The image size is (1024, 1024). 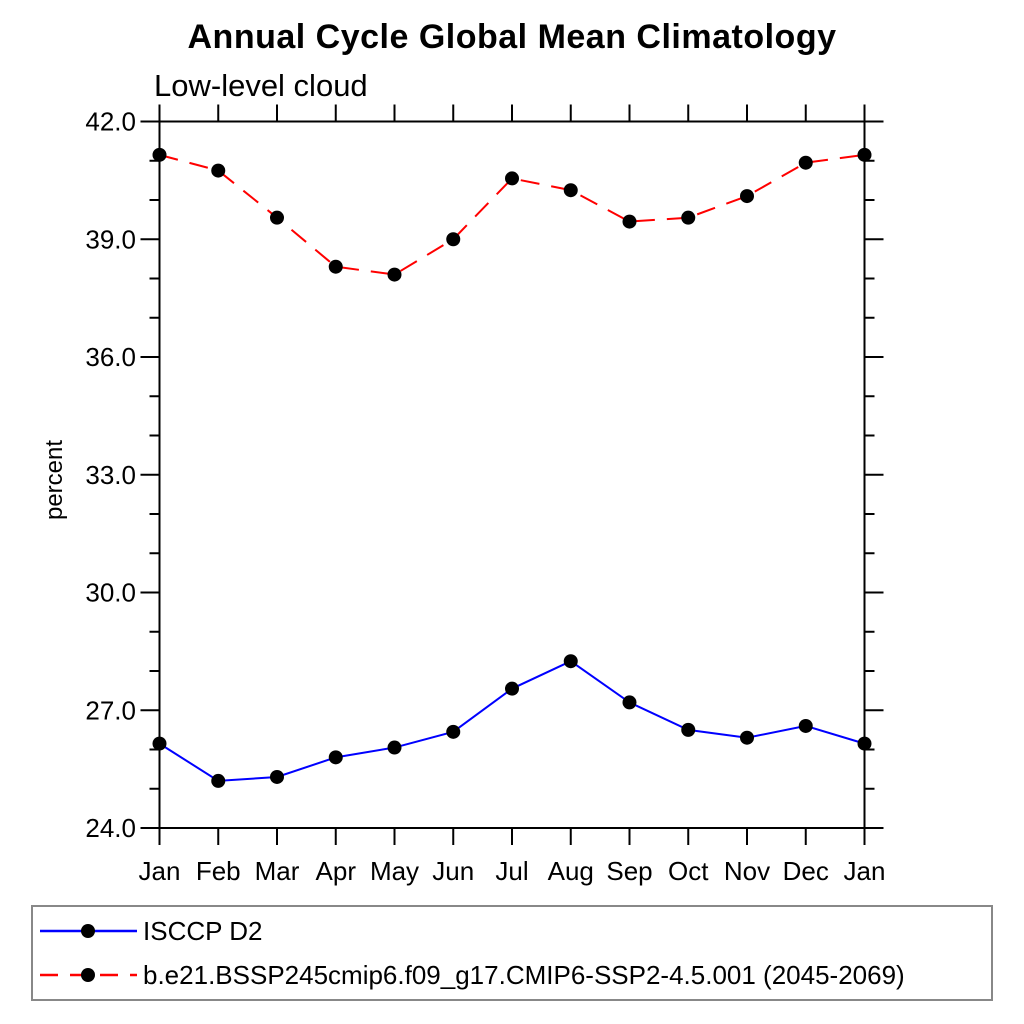 I want to click on y-tick-label: 33.0, so click(x=110, y=475).